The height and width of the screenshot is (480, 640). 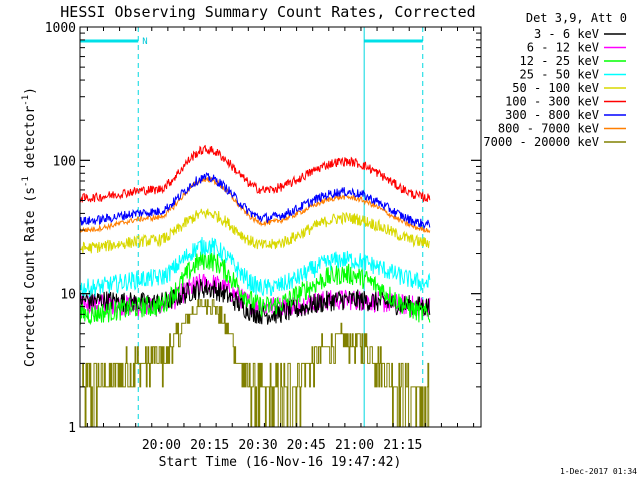 I want to click on y-axis-label: Corrected Count Rate (s-1 detector-1), so click(x=29, y=227).